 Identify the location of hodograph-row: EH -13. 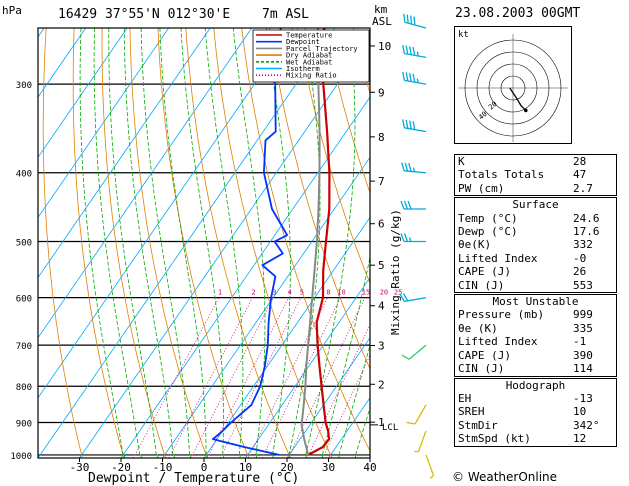
(525, 398).